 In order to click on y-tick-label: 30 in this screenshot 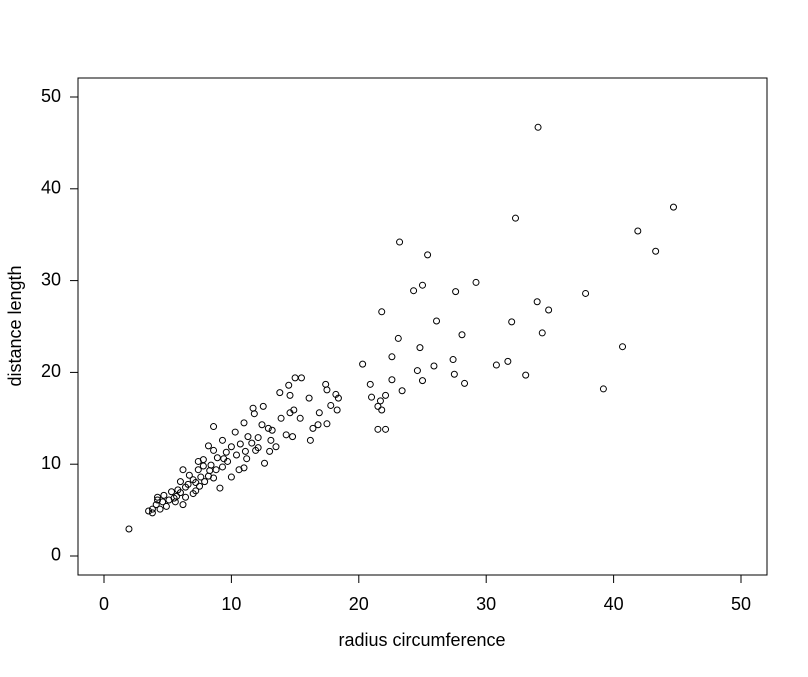, I will do `click(51, 279)`.